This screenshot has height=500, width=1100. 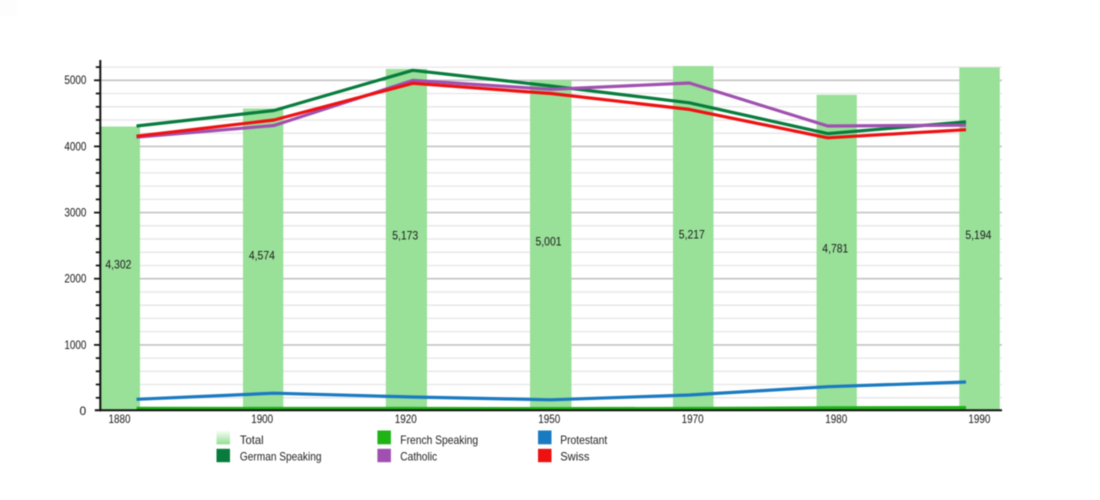 What do you see at coordinates (978, 235) in the screenshot?
I see `svg-text: 5,194` at bounding box center [978, 235].